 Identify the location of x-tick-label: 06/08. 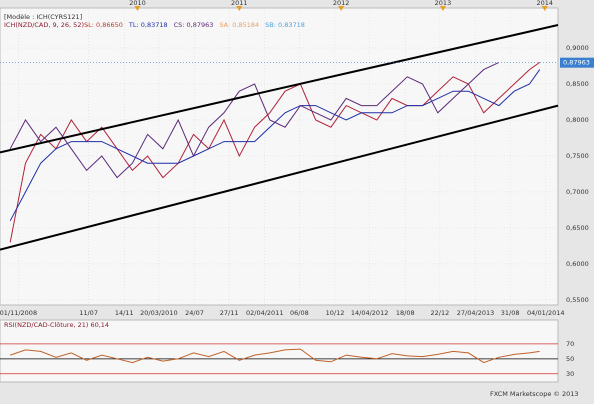
(299, 313).